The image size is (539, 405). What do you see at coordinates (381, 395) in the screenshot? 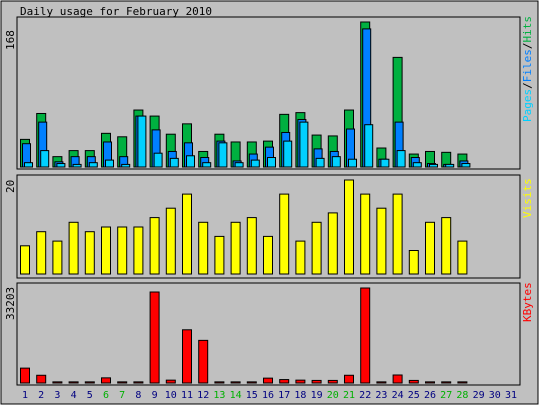
I see `x-label-day-23: 23` at bounding box center [381, 395].